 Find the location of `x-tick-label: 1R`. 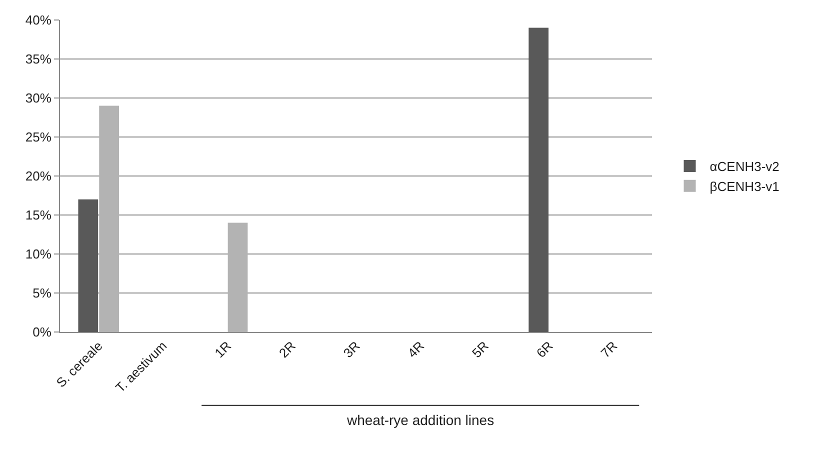

x-tick-label: 1R is located at coordinates (223, 349).